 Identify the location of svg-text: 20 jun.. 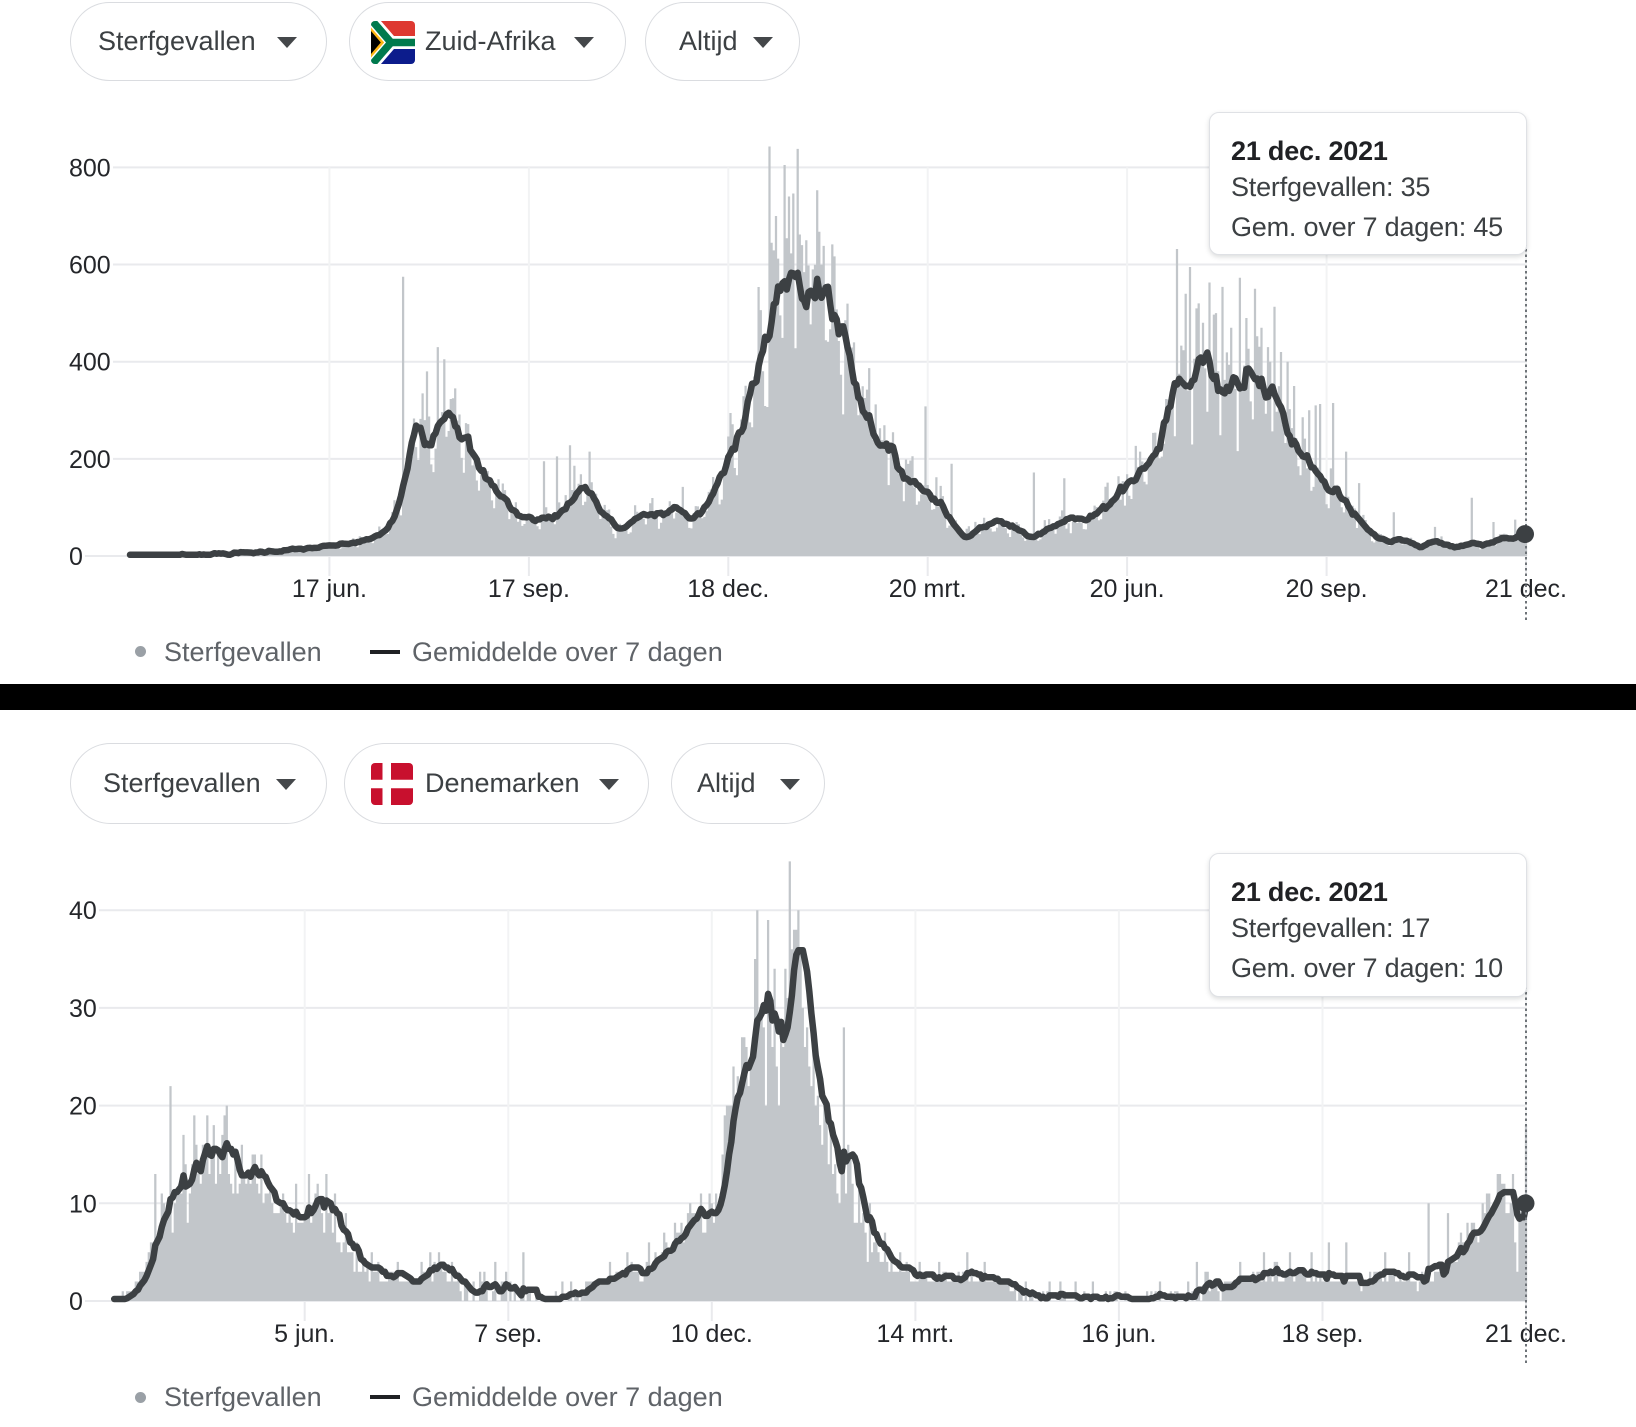
(1127, 589).